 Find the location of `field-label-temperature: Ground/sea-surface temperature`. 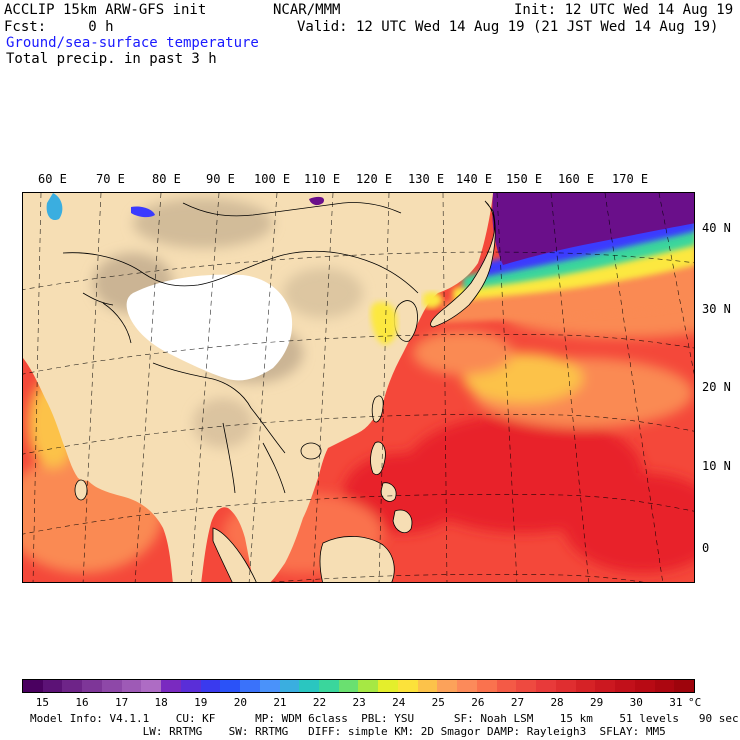

field-label-temperature: Ground/sea-surface temperature is located at coordinates (132, 43).